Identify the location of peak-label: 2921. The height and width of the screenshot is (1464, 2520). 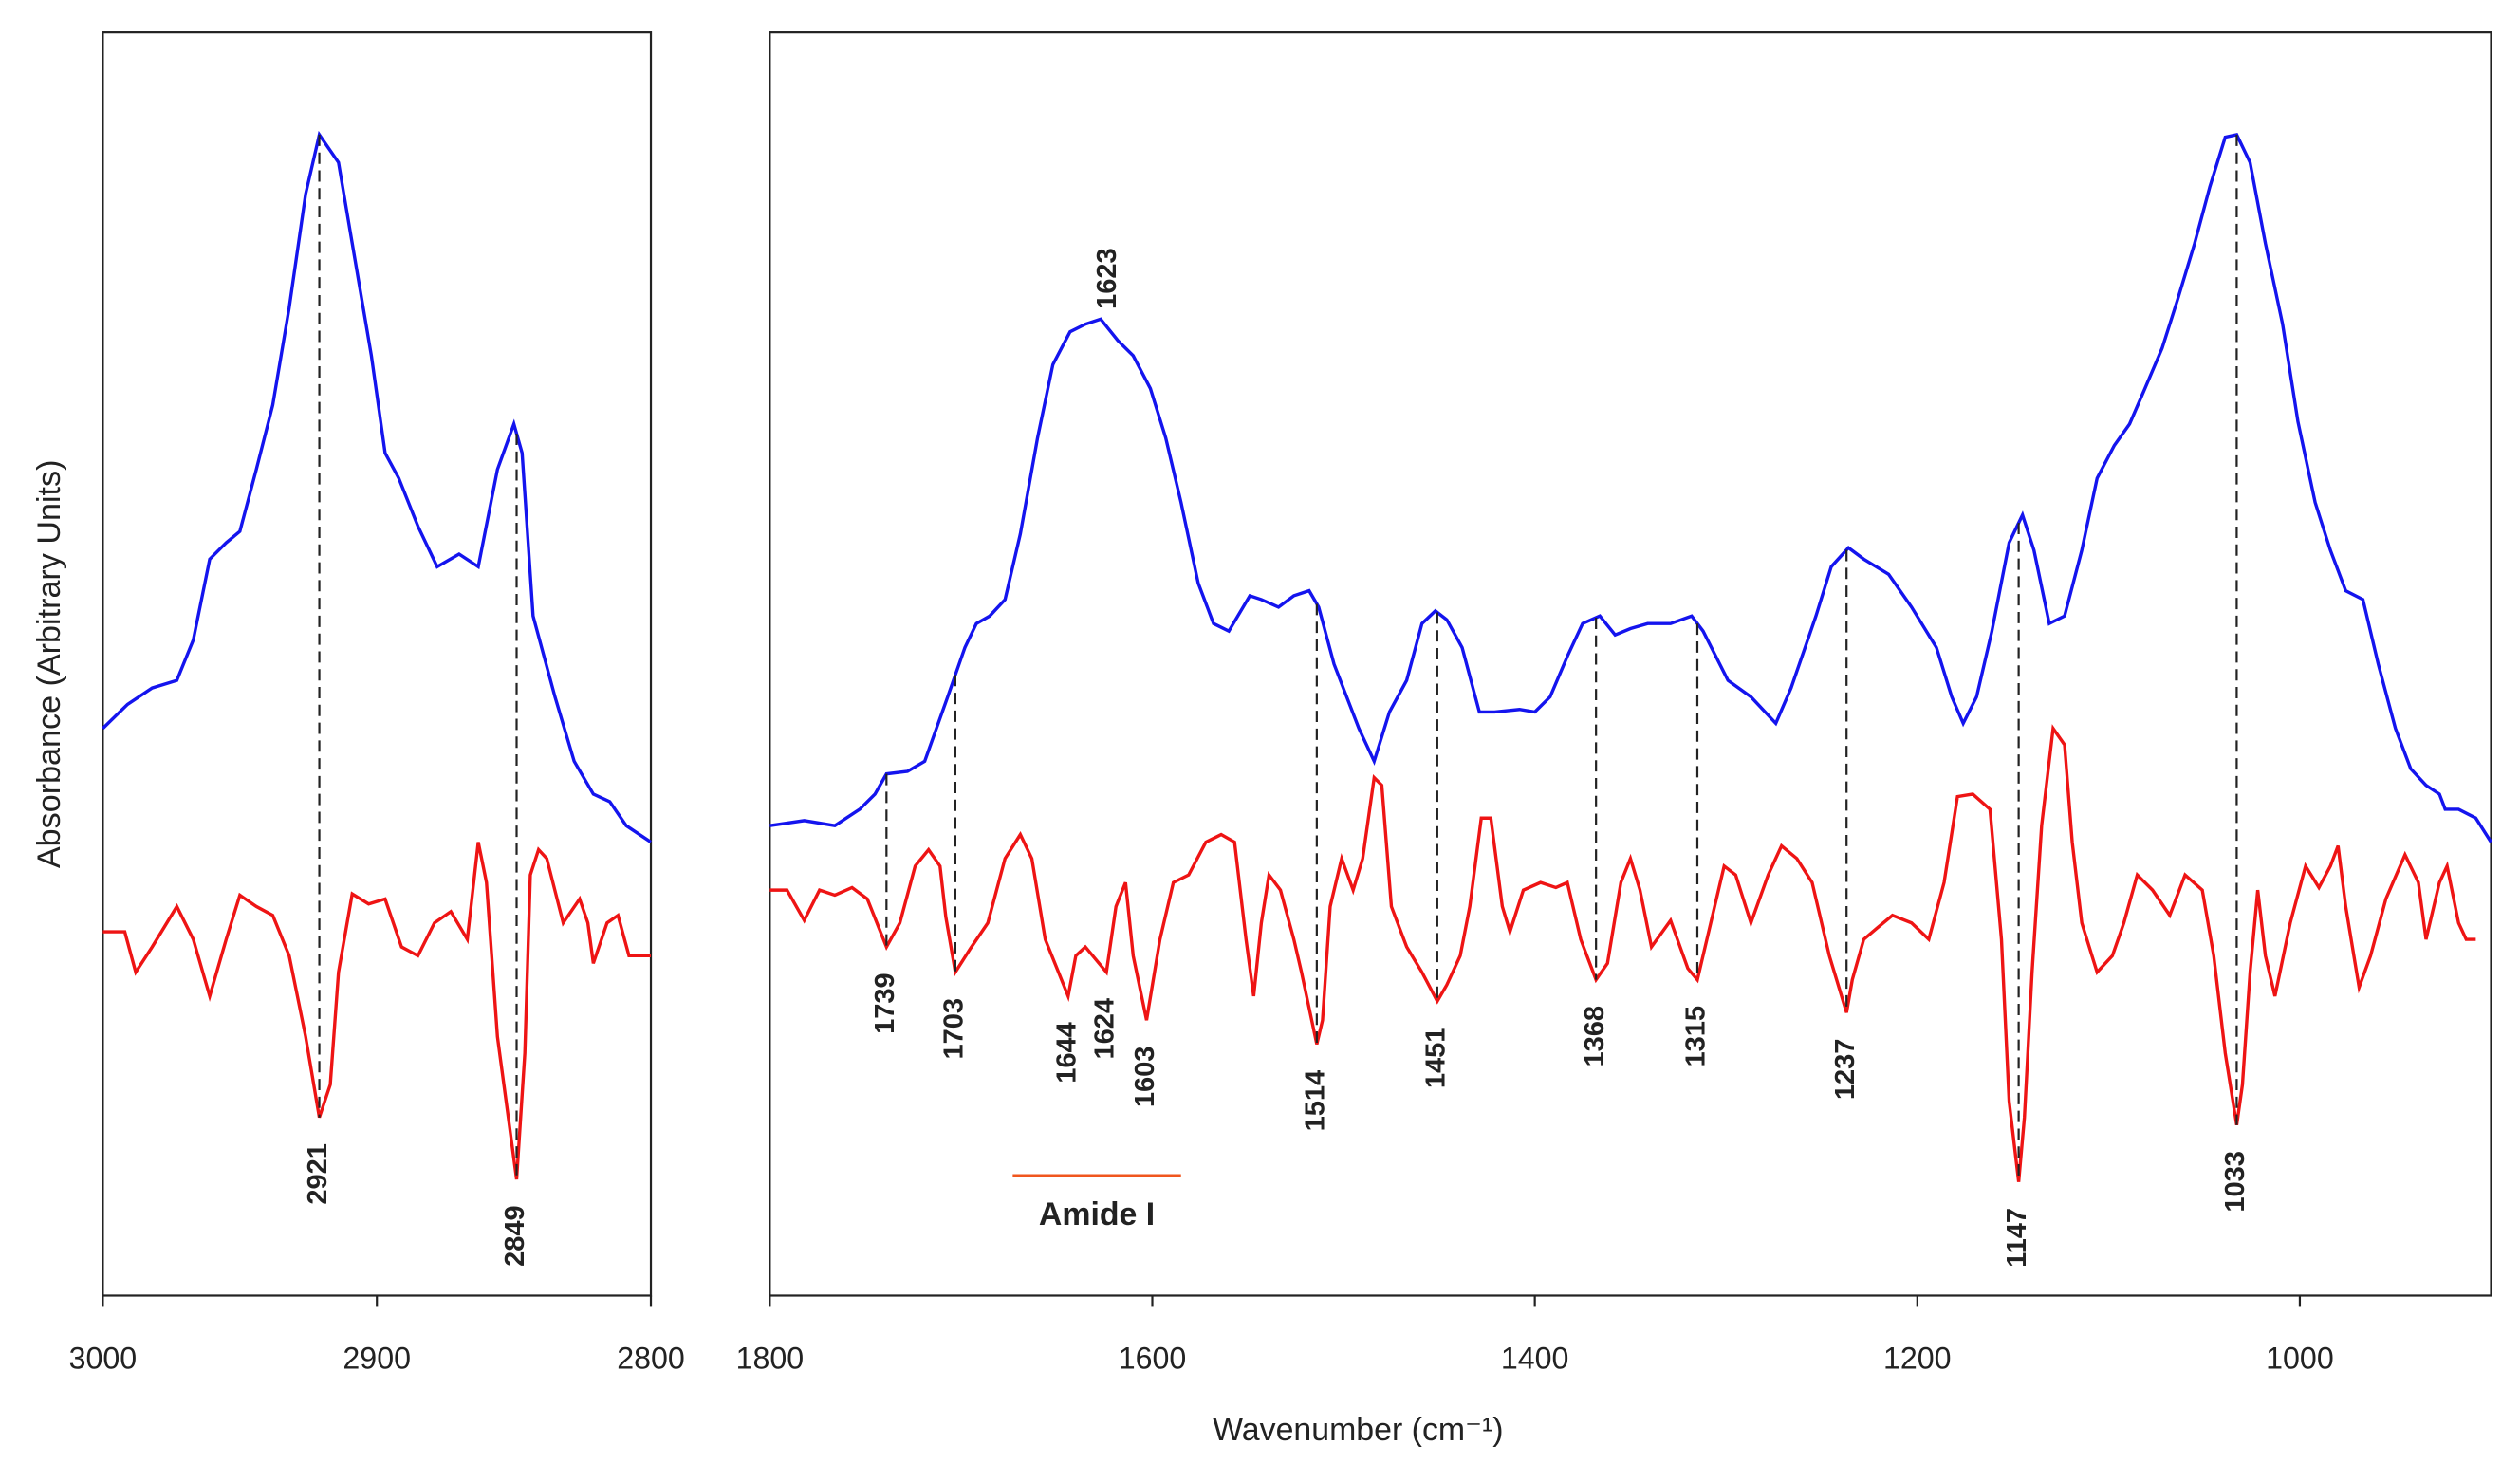
(318, 1174).